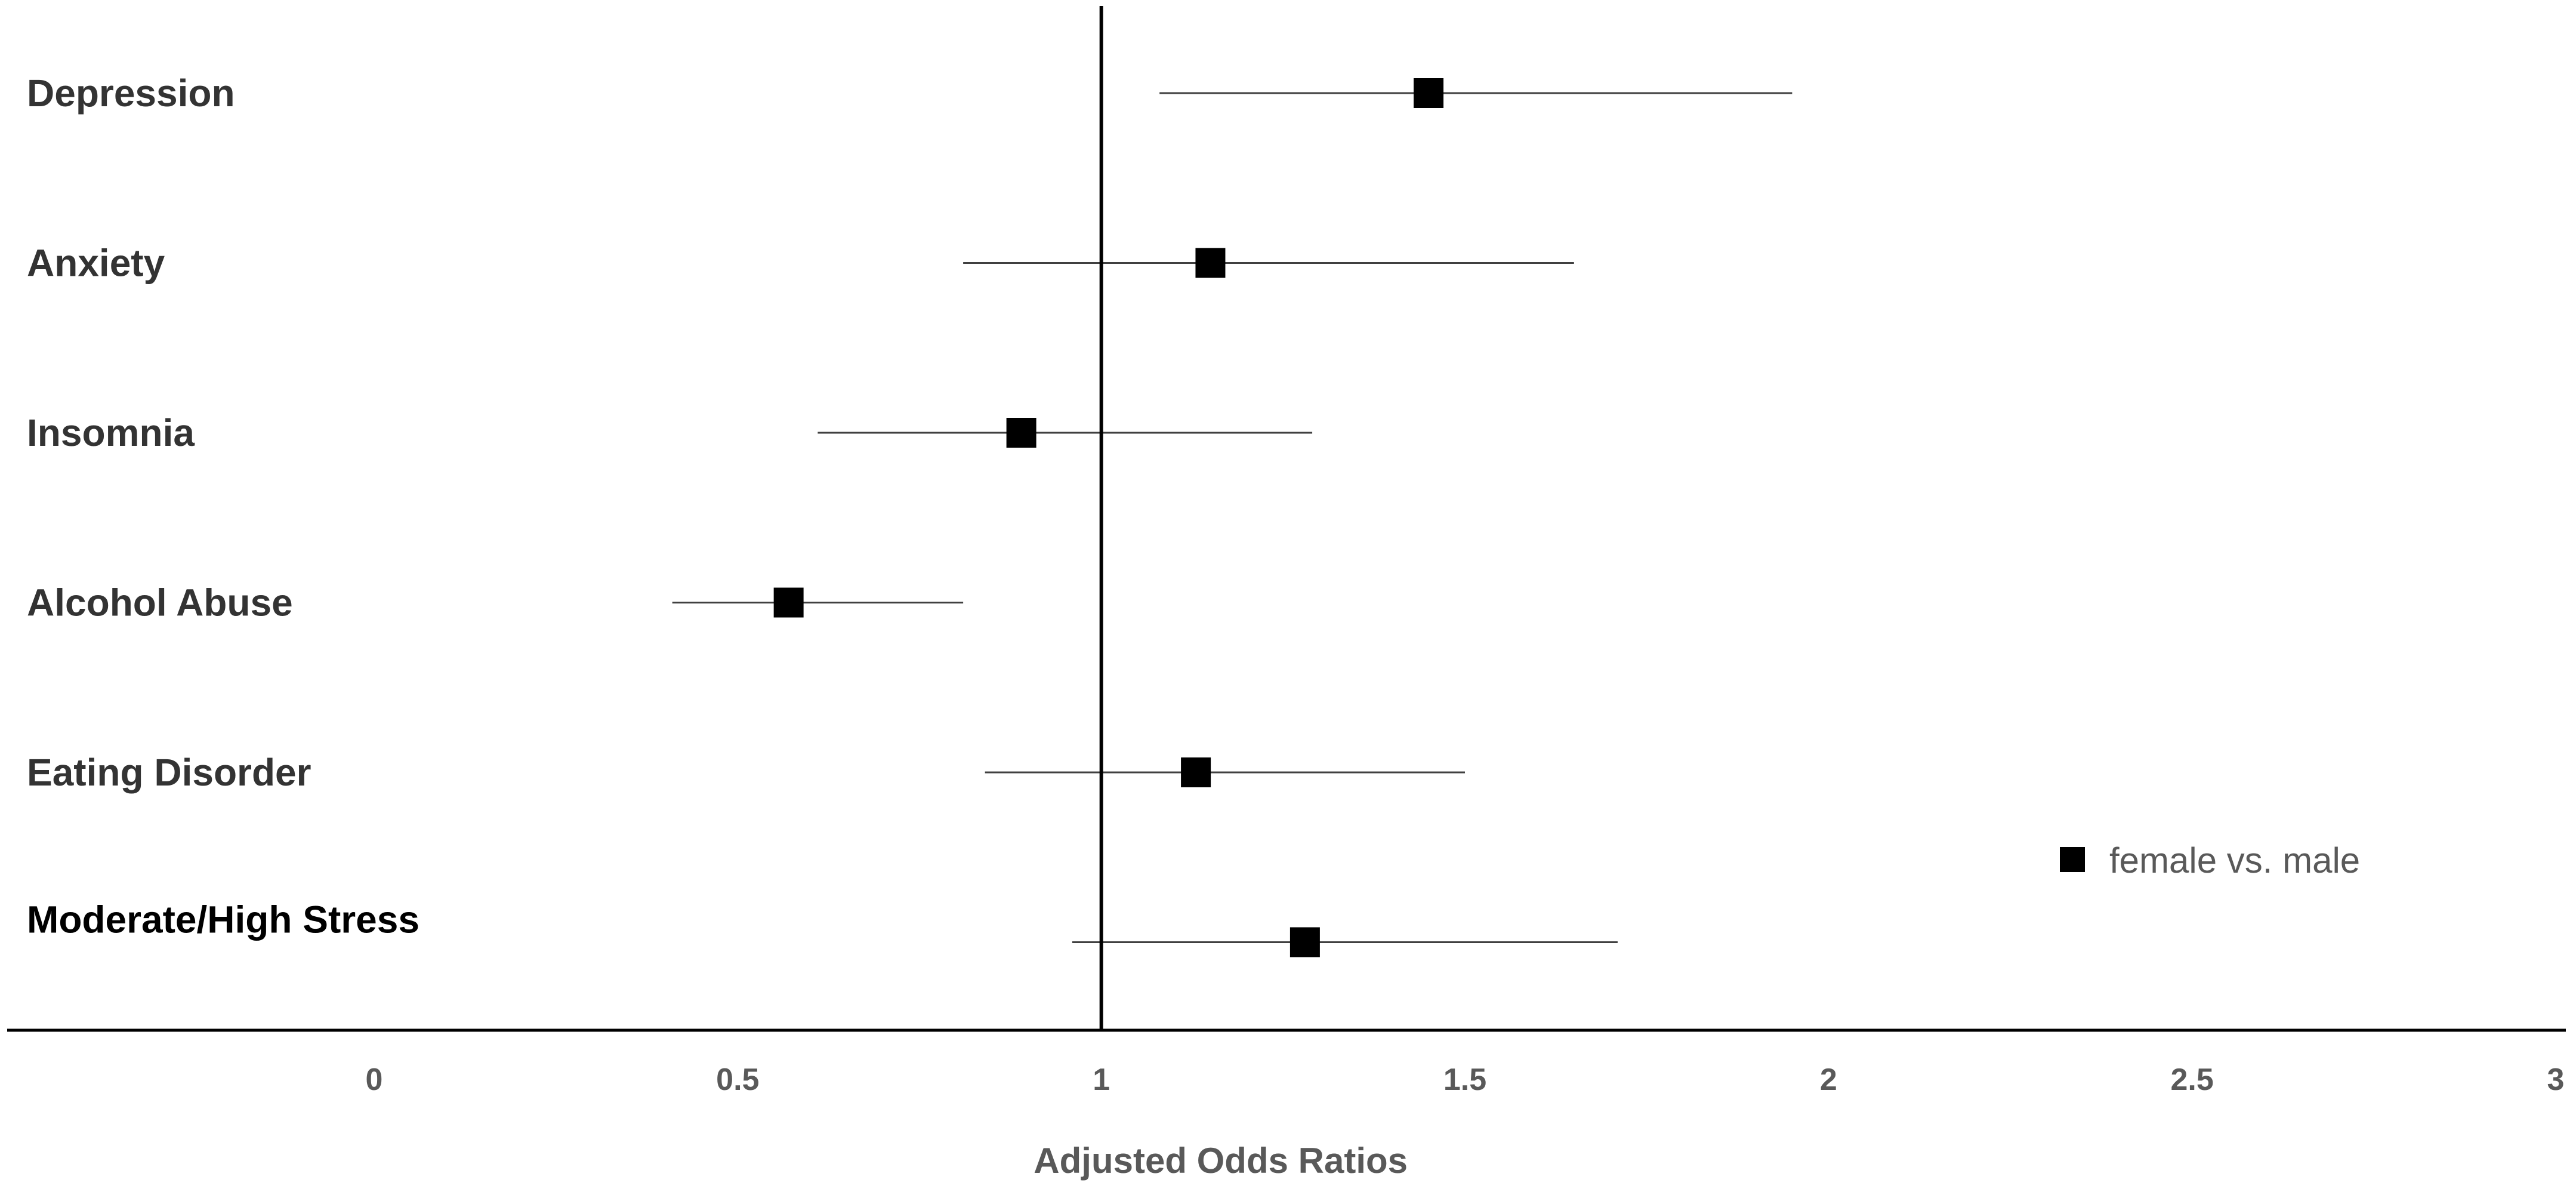 This screenshot has width=2576, height=1192. Describe the element at coordinates (2556, 1079) in the screenshot. I see `x-tick-label: 3` at that location.